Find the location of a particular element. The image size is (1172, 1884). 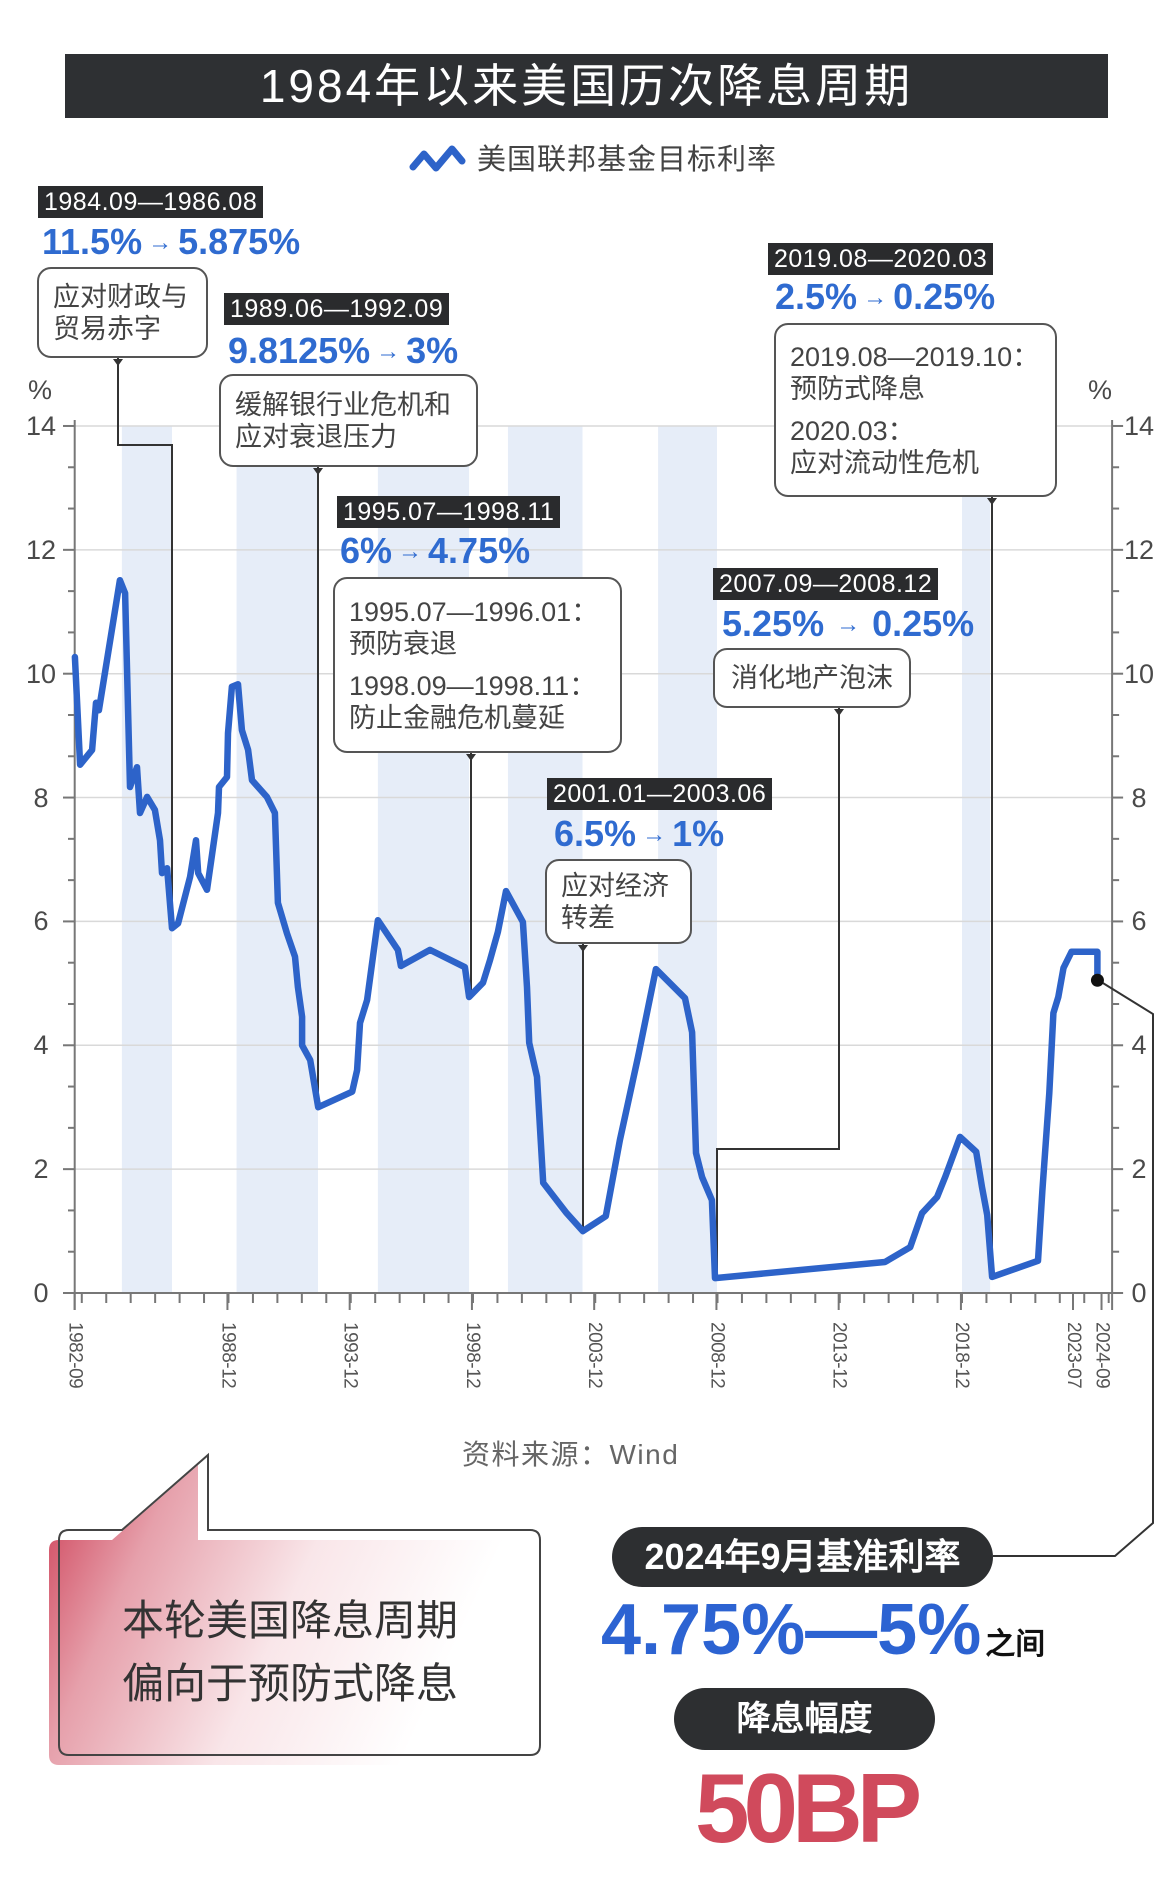

rate-to: 5.875% is located at coordinates (239, 241).